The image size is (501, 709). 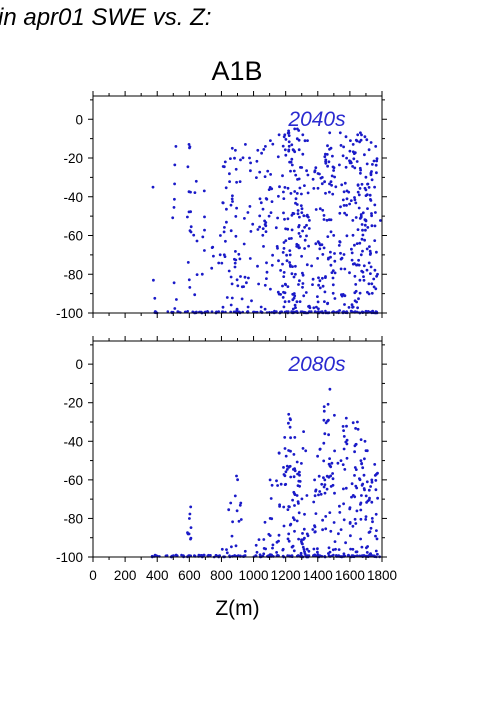 I want to click on y-tick-label: -80, so click(x=73, y=274).